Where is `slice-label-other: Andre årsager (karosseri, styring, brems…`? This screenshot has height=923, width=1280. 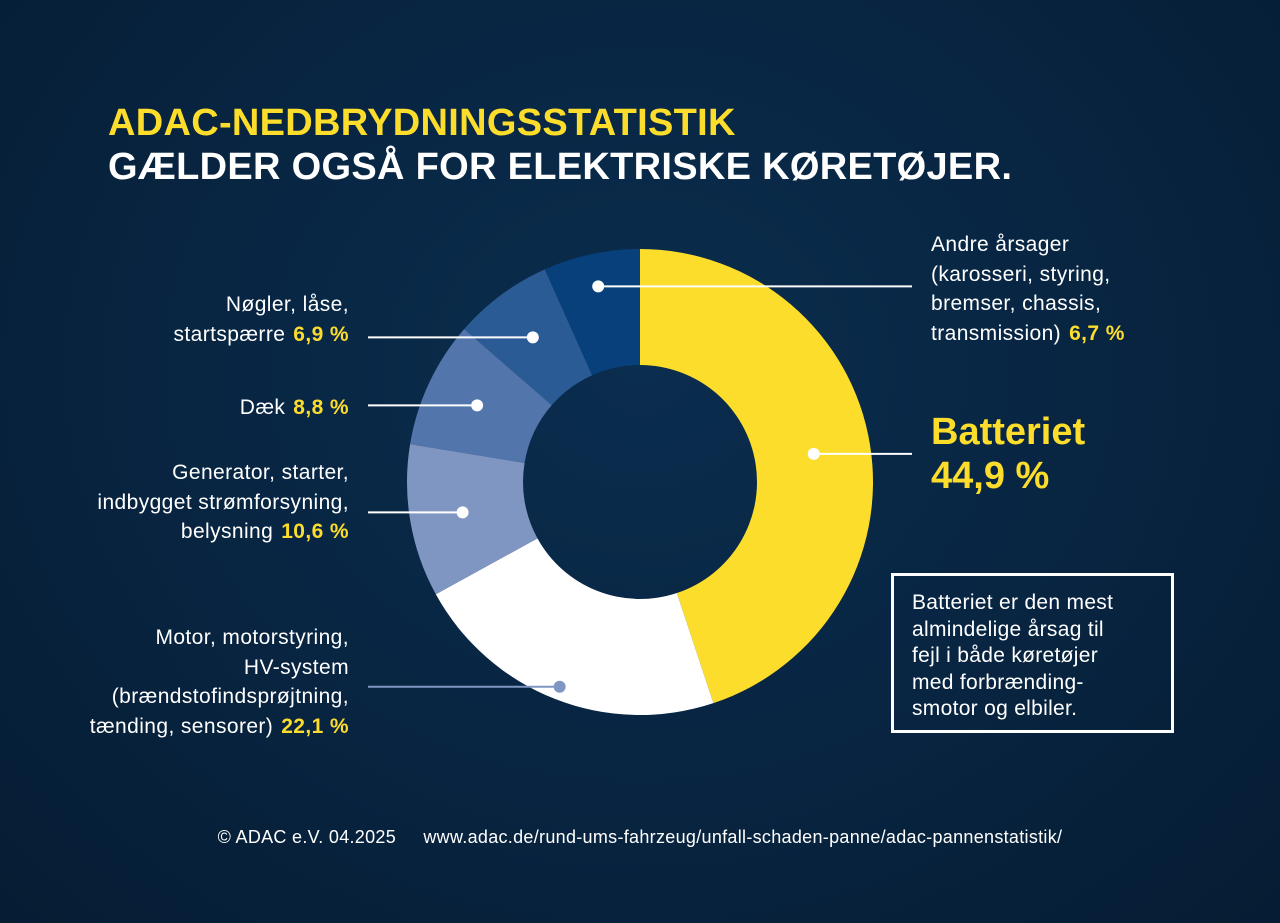
slice-label-other: Andre årsager (karosseri, styring, brems… is located at coordinates (1028, 289).